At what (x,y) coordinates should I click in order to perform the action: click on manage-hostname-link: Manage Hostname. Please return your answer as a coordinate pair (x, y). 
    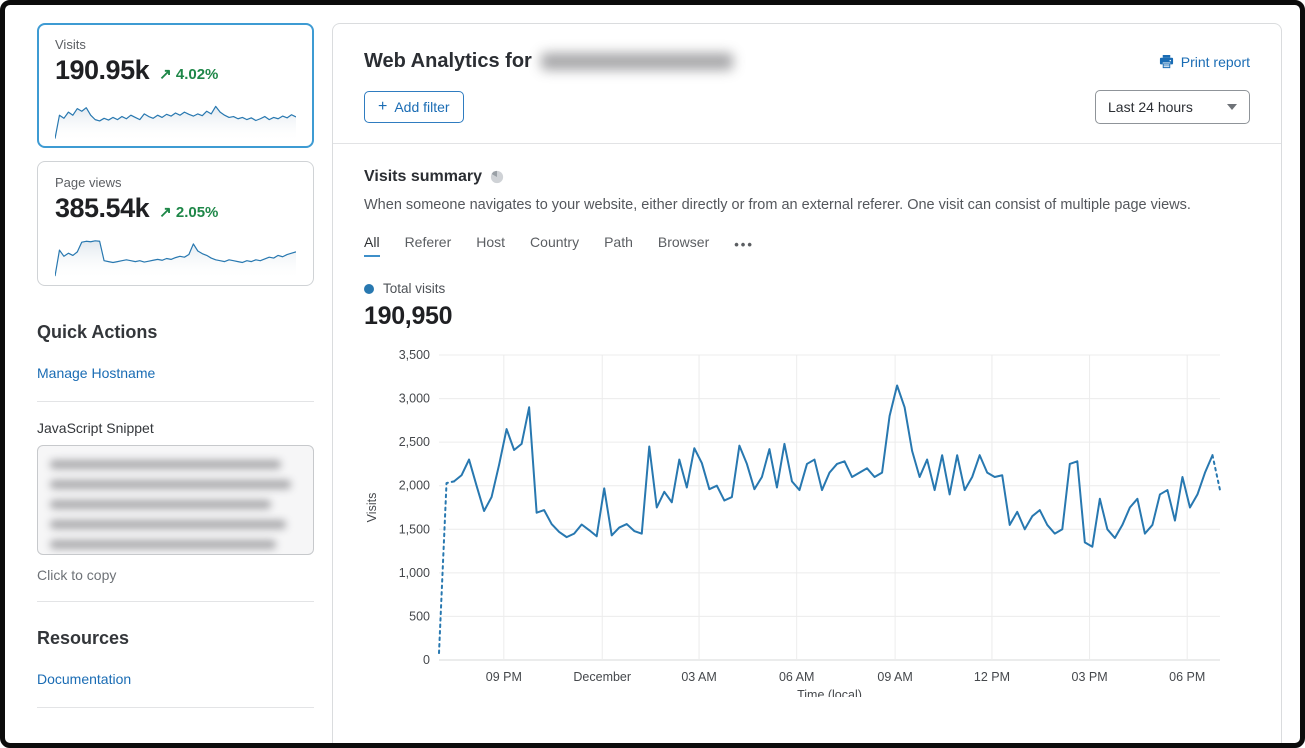
    Looking at the image, I should click on (96, 373).